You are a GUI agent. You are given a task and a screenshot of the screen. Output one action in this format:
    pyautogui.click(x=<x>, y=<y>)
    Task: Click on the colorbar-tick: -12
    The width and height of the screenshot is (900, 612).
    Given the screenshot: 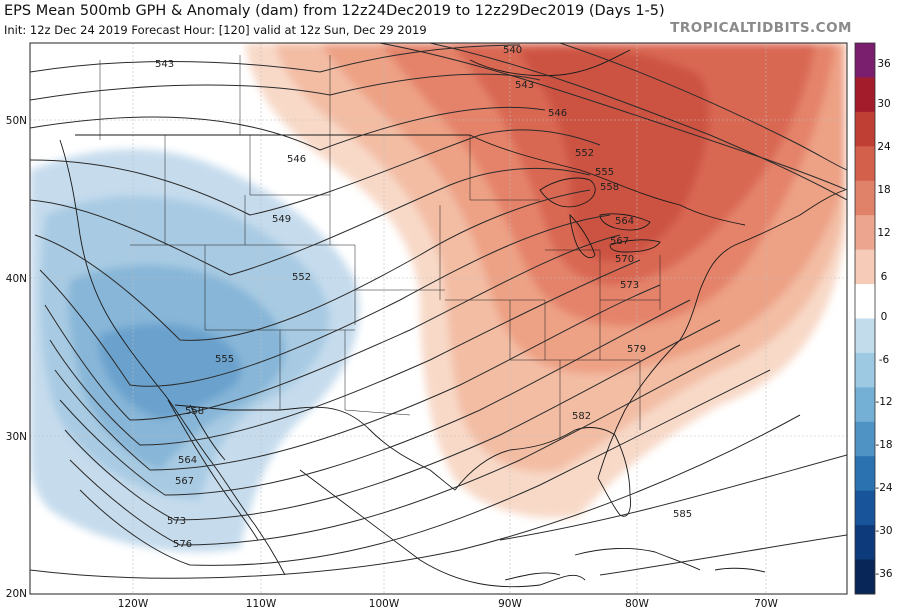 What is the action you would take?
    pyautogui.click(x=883, y=402)
    